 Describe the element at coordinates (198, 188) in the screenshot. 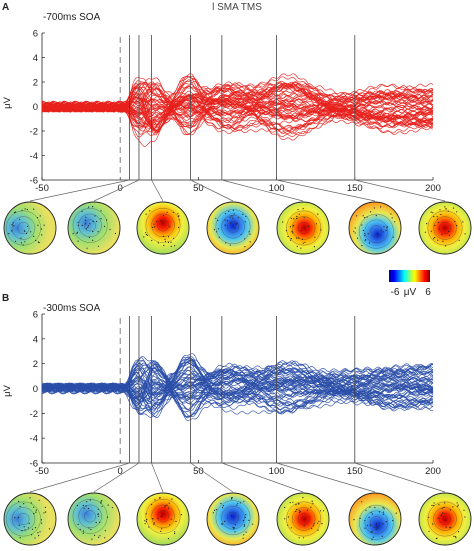

I see `x-tick-label: 50` at that location.